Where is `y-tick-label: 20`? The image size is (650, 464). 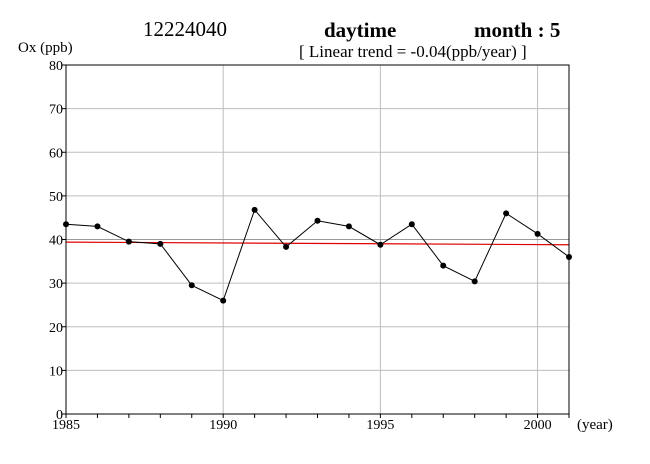
y-tick-label: 20 is located at coordinates (56, 328).